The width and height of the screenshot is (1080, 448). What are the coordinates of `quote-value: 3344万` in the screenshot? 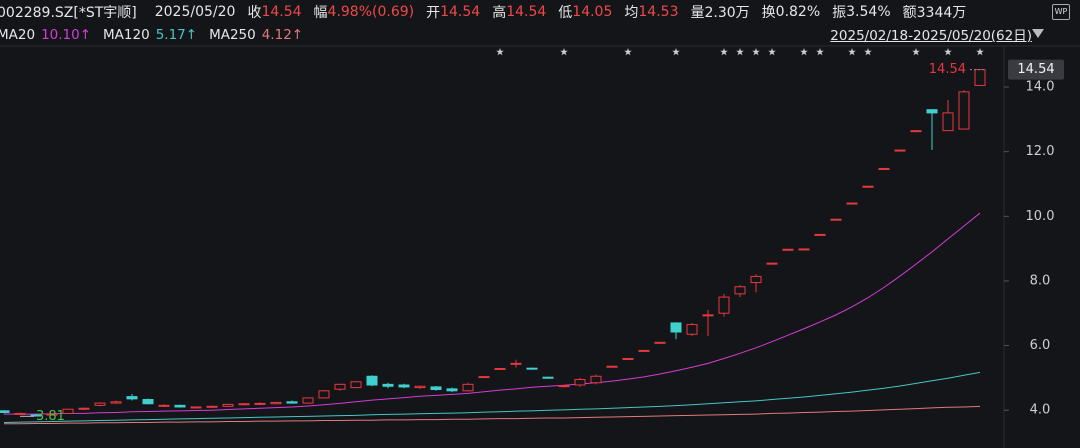 It's located at (941, 13).